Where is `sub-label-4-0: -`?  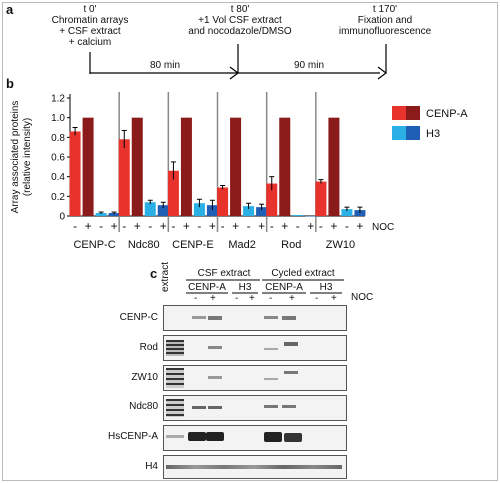 sub-label-4-0: - is located at coordinates (272, 226).